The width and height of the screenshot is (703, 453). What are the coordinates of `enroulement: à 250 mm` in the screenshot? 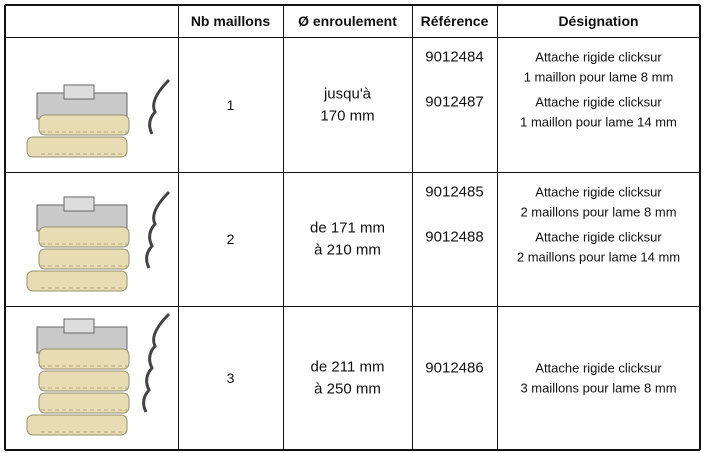 It's located at (347, 389).